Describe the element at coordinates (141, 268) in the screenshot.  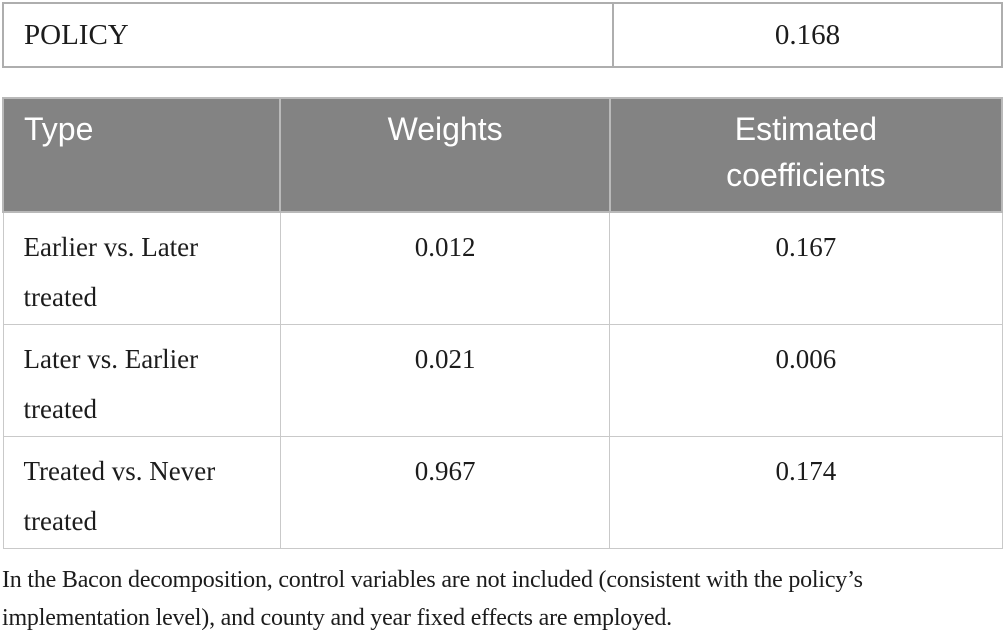
I see `row-type-label: Earlier vs. Later treated` at that location.